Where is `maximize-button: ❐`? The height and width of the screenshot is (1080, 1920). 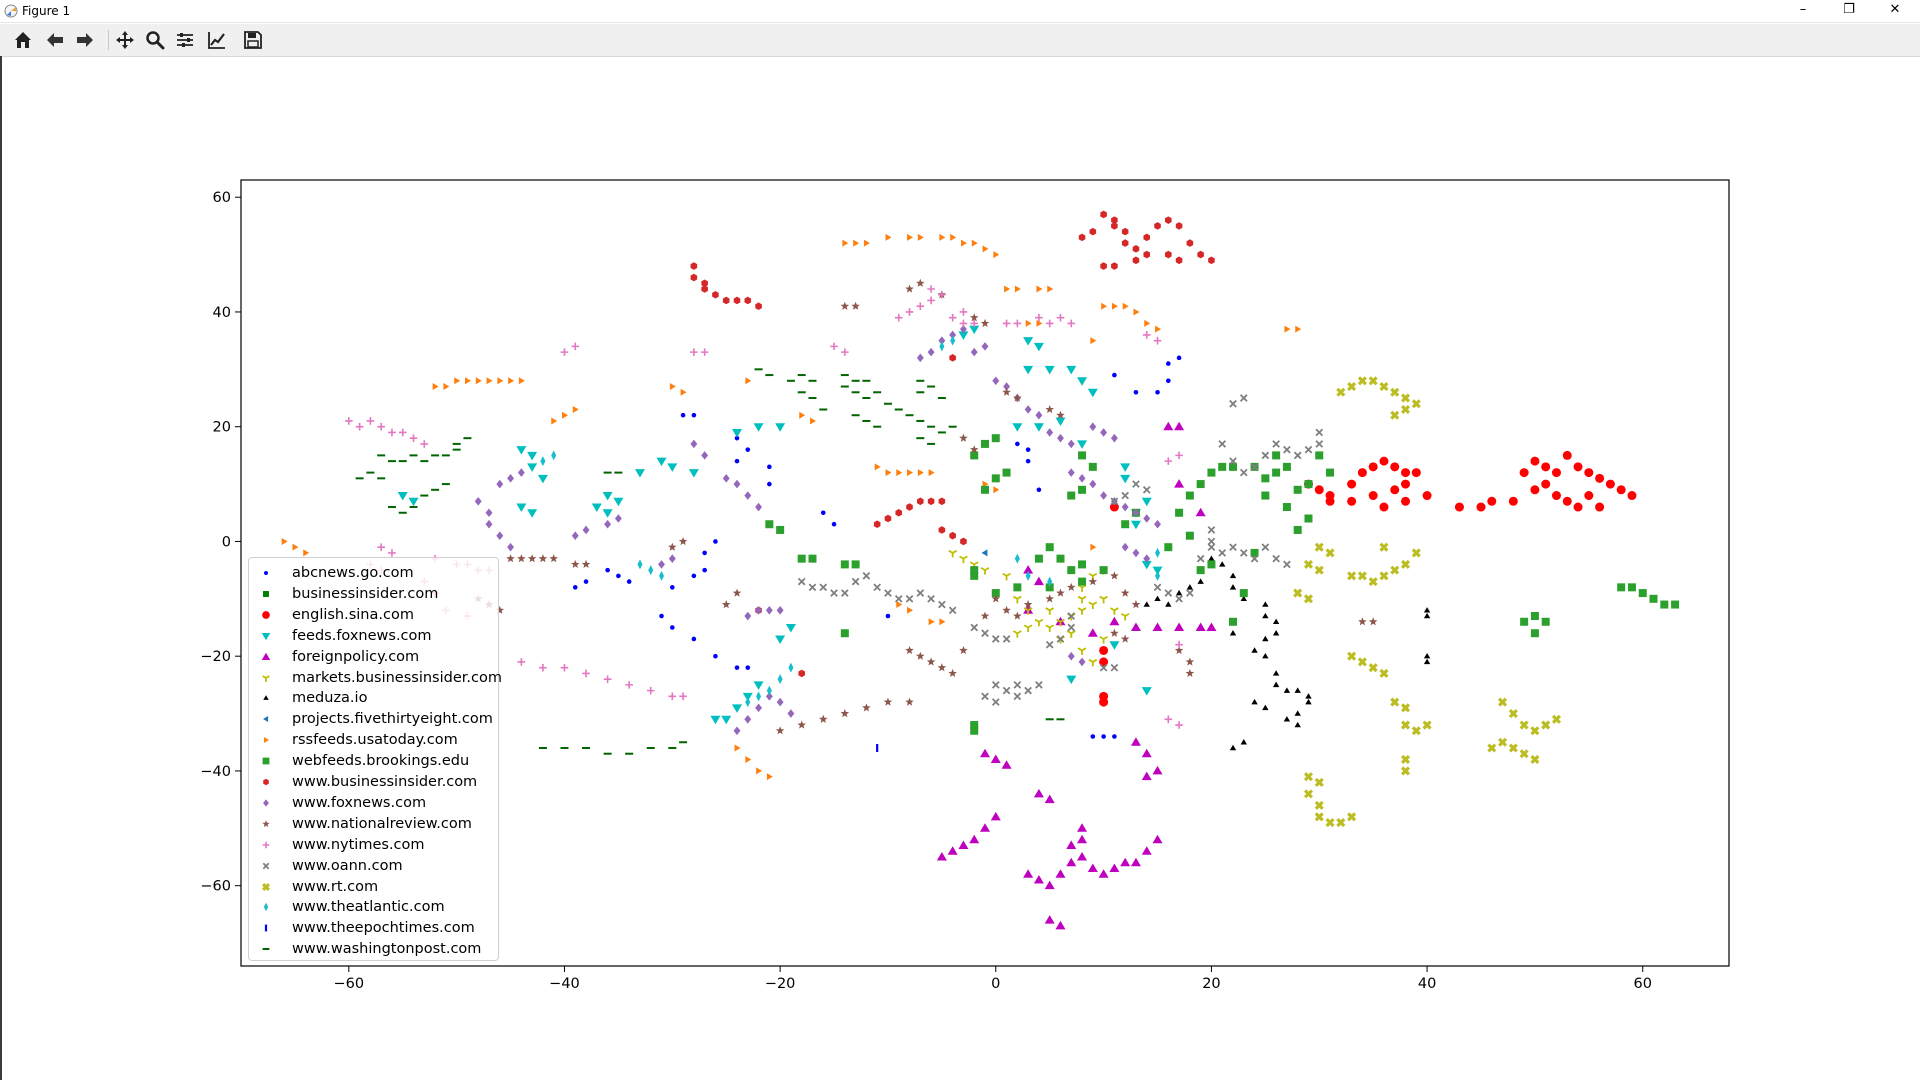
maximize-button: ❐ is located at coordinates (1849, 9).